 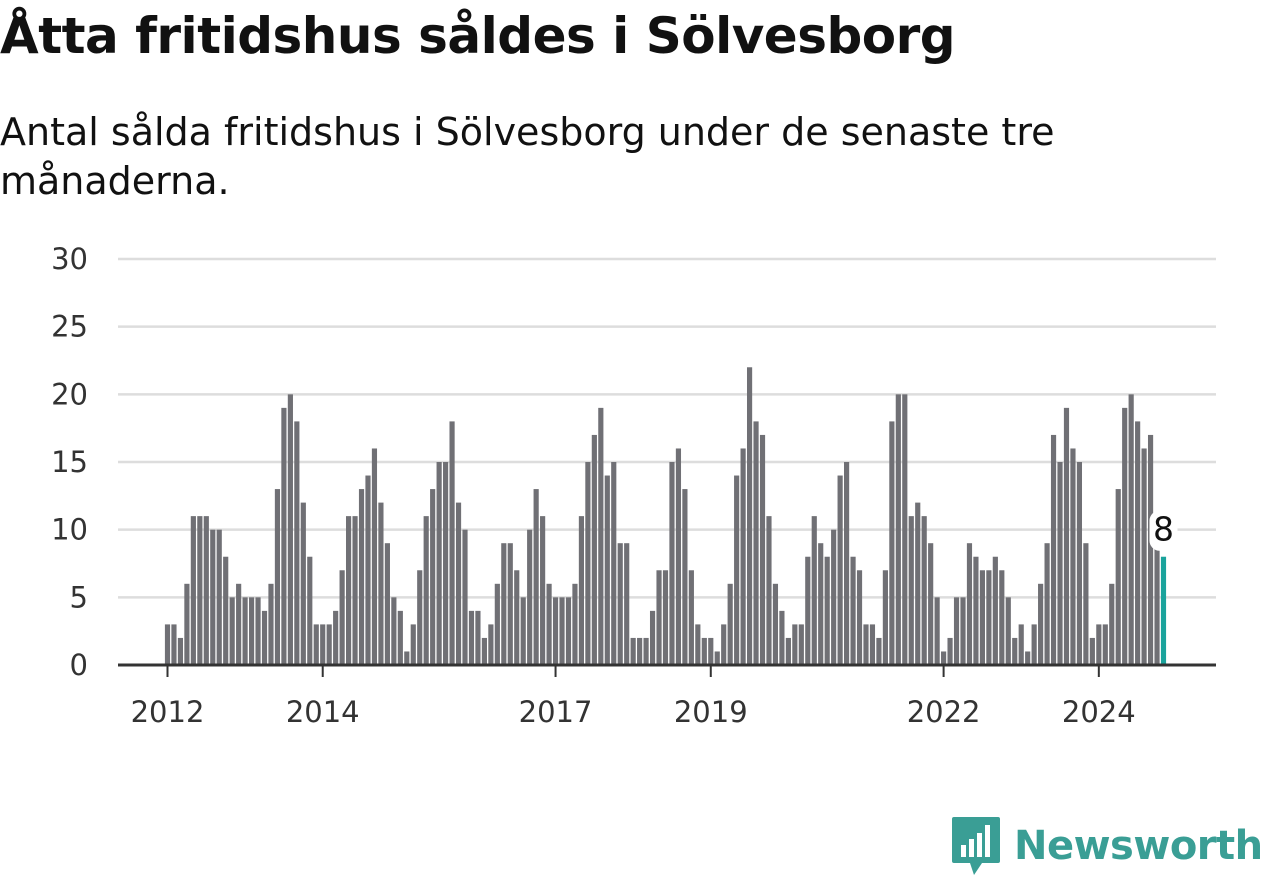 What do you see at coordinates (323, 712) in the screenshot?
I see `x-tick-label: 2014` at bounding box center [323, 712].